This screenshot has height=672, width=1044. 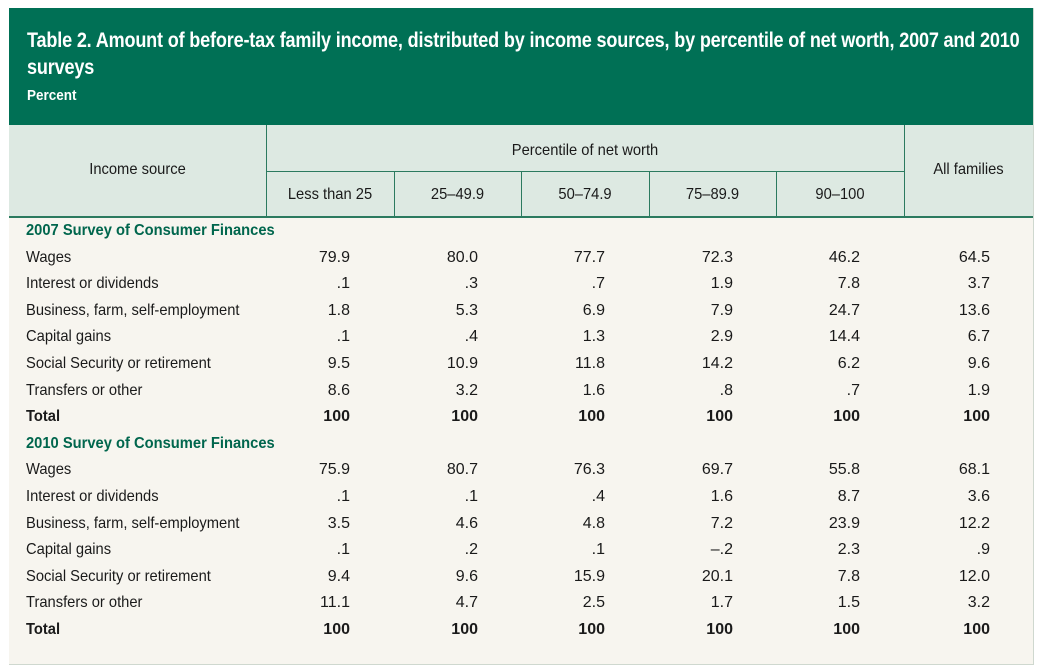 What do you see at coordinates (717, 470) in the screenshot?
I see `cell-value: 69.7` at bounding box center [717, 470].